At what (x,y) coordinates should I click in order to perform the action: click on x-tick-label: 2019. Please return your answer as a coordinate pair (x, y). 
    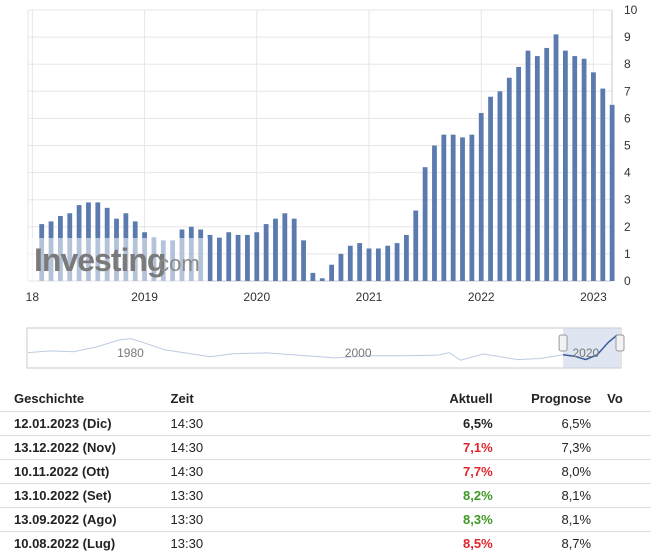
    Looking at the image, I should click on (144, 297).